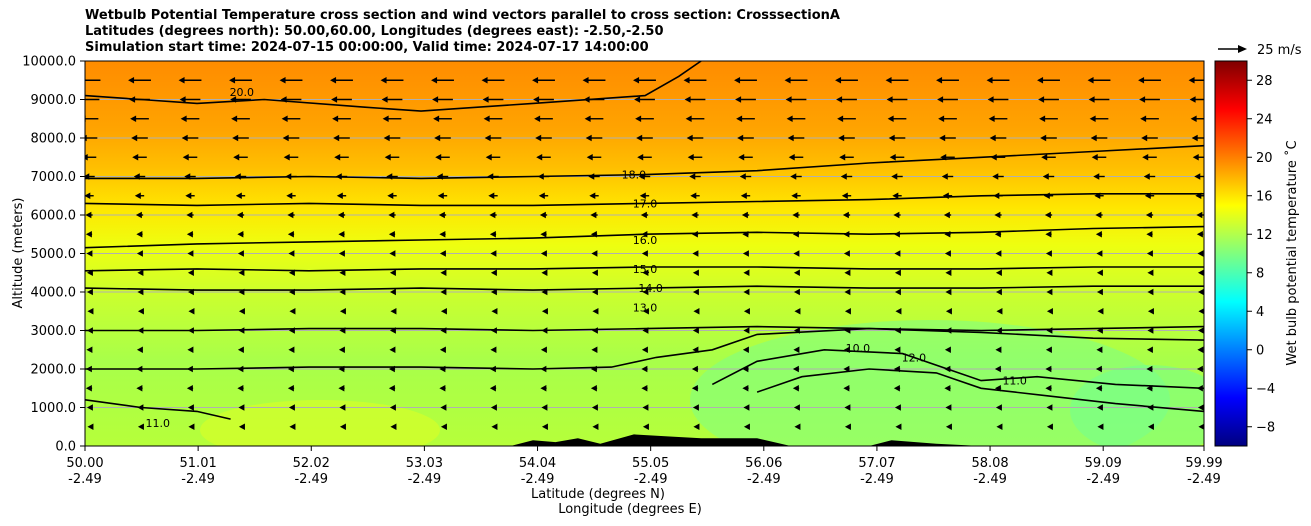  I want to click on x-tick-label: 51.01, so click(198, 463).